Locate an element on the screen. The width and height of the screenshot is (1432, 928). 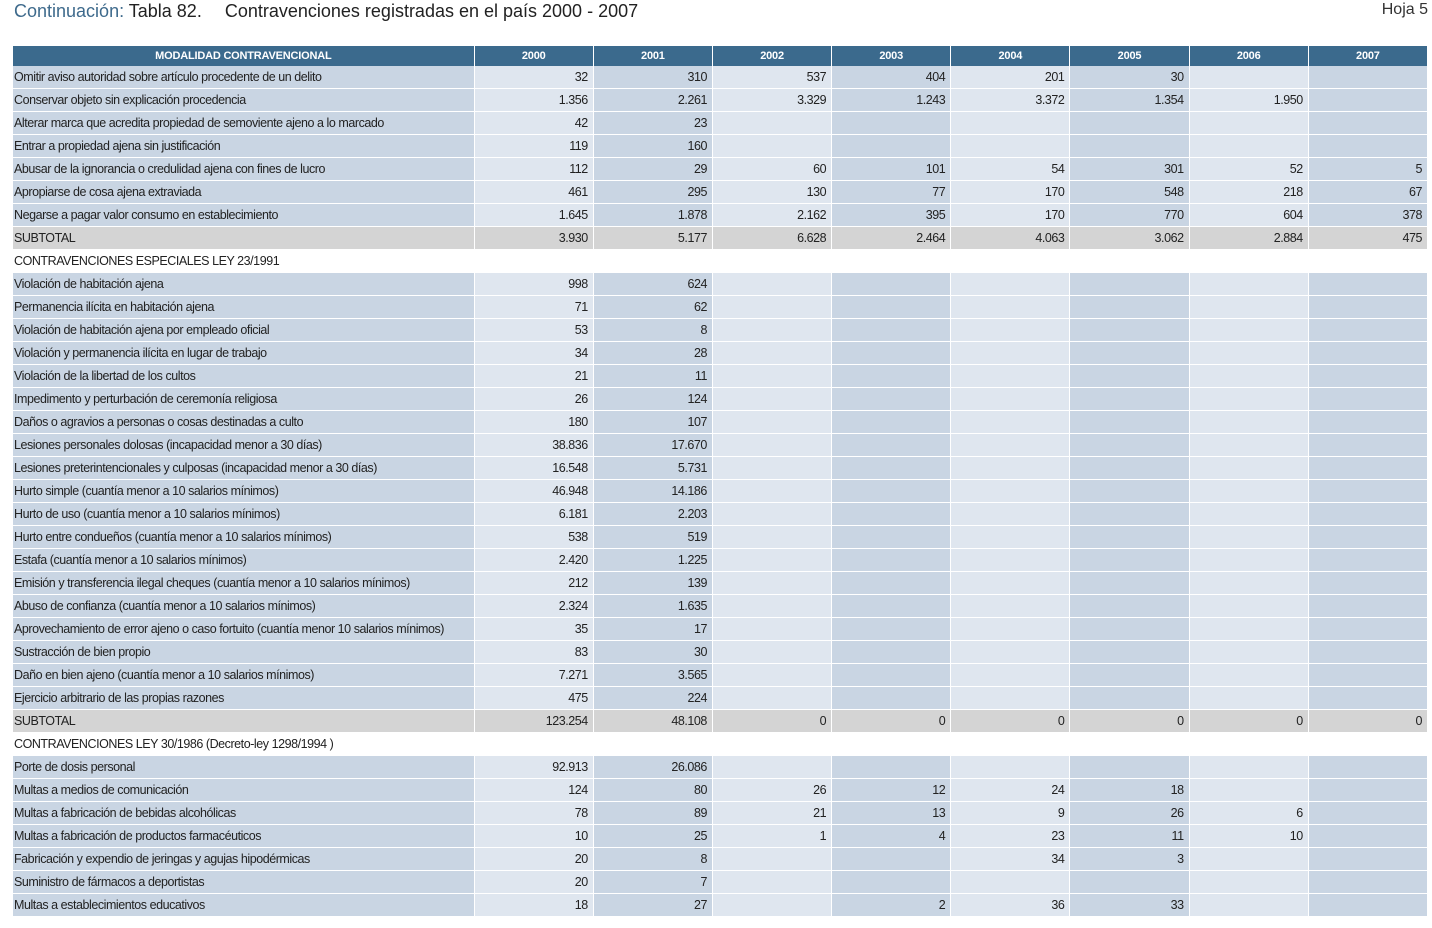
cell-2001: 48.108 is located at coordinates (653, 721).